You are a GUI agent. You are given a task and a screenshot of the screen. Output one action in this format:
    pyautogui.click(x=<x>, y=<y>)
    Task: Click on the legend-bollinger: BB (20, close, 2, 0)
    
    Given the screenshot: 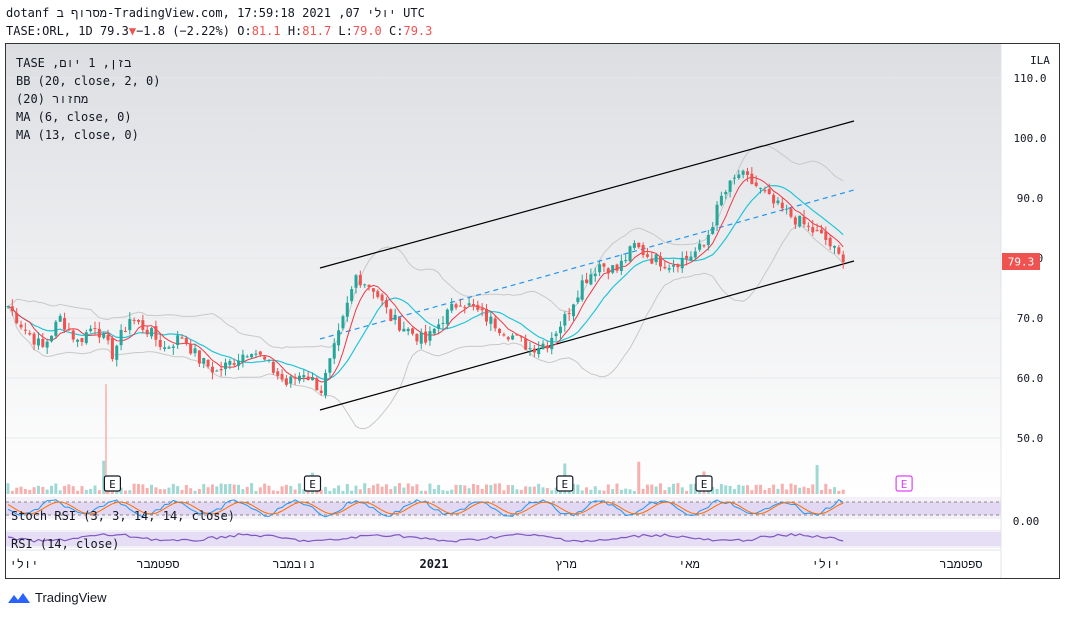 What is the action you would take?
    pyautogui.click(x=88, y=81)
    